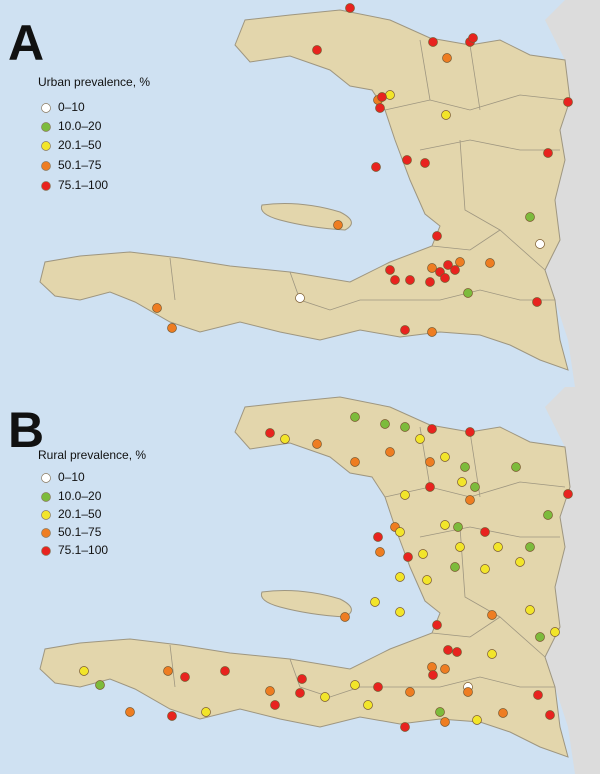  Describe the element at coordinates (26, 430) in the screenshot. I see `panel-label: B` at that location.